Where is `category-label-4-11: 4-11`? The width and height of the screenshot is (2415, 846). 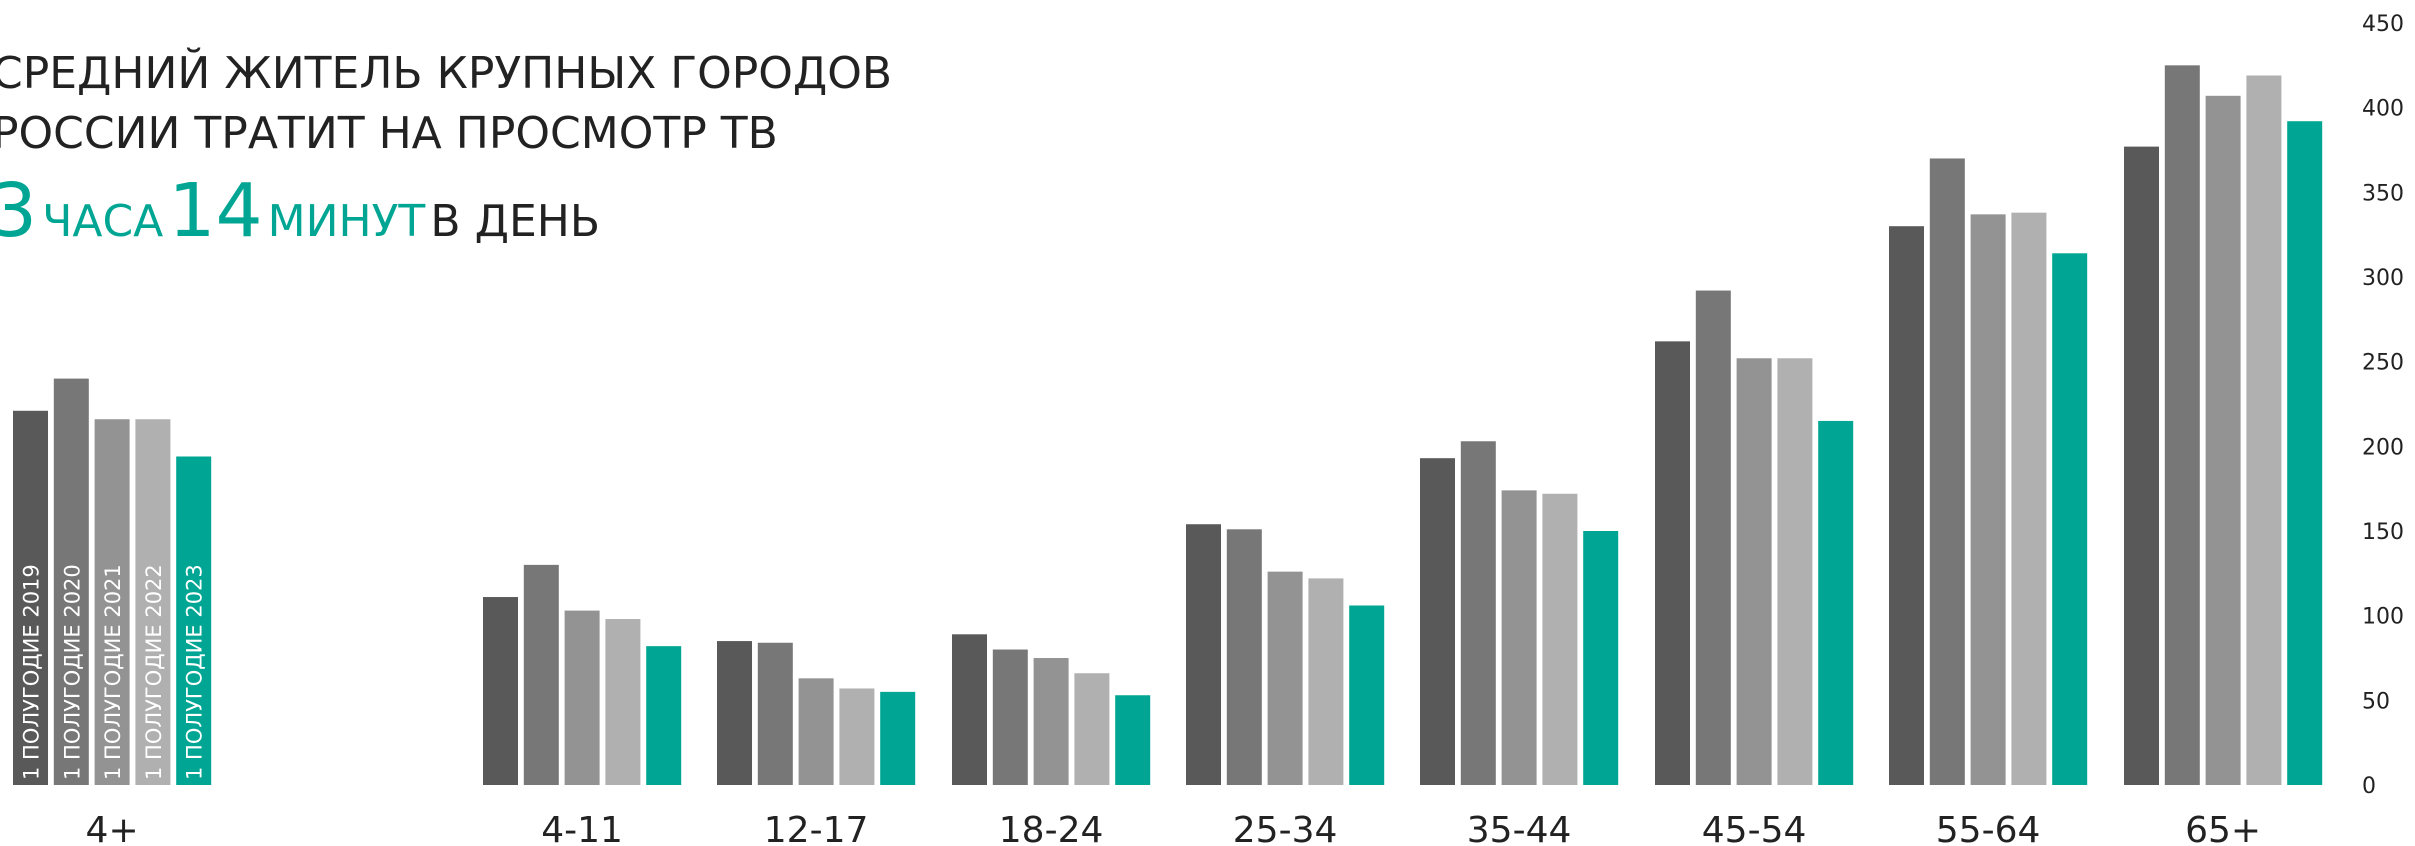 category-label-4-11: 4-11 is located at coordinates (582, 828).